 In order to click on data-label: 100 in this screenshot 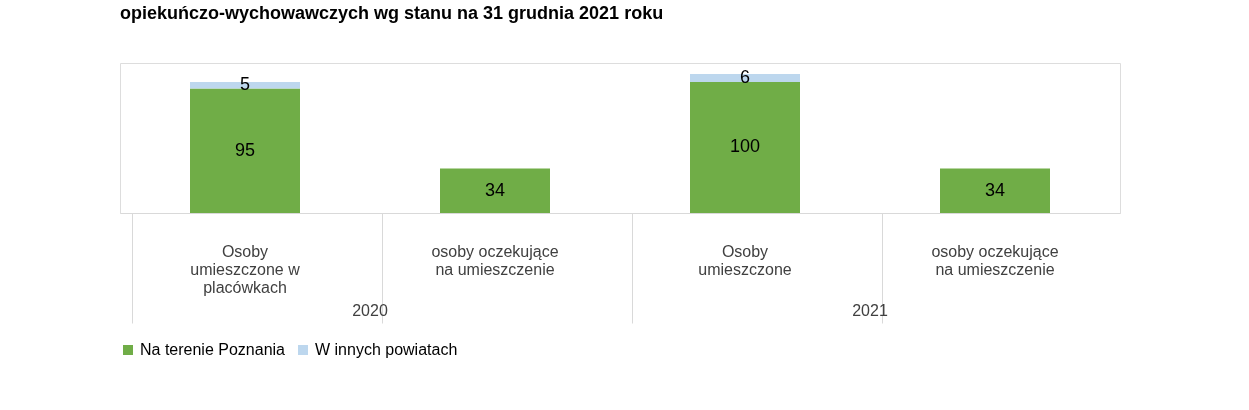, I will do `click(745, 146)`.